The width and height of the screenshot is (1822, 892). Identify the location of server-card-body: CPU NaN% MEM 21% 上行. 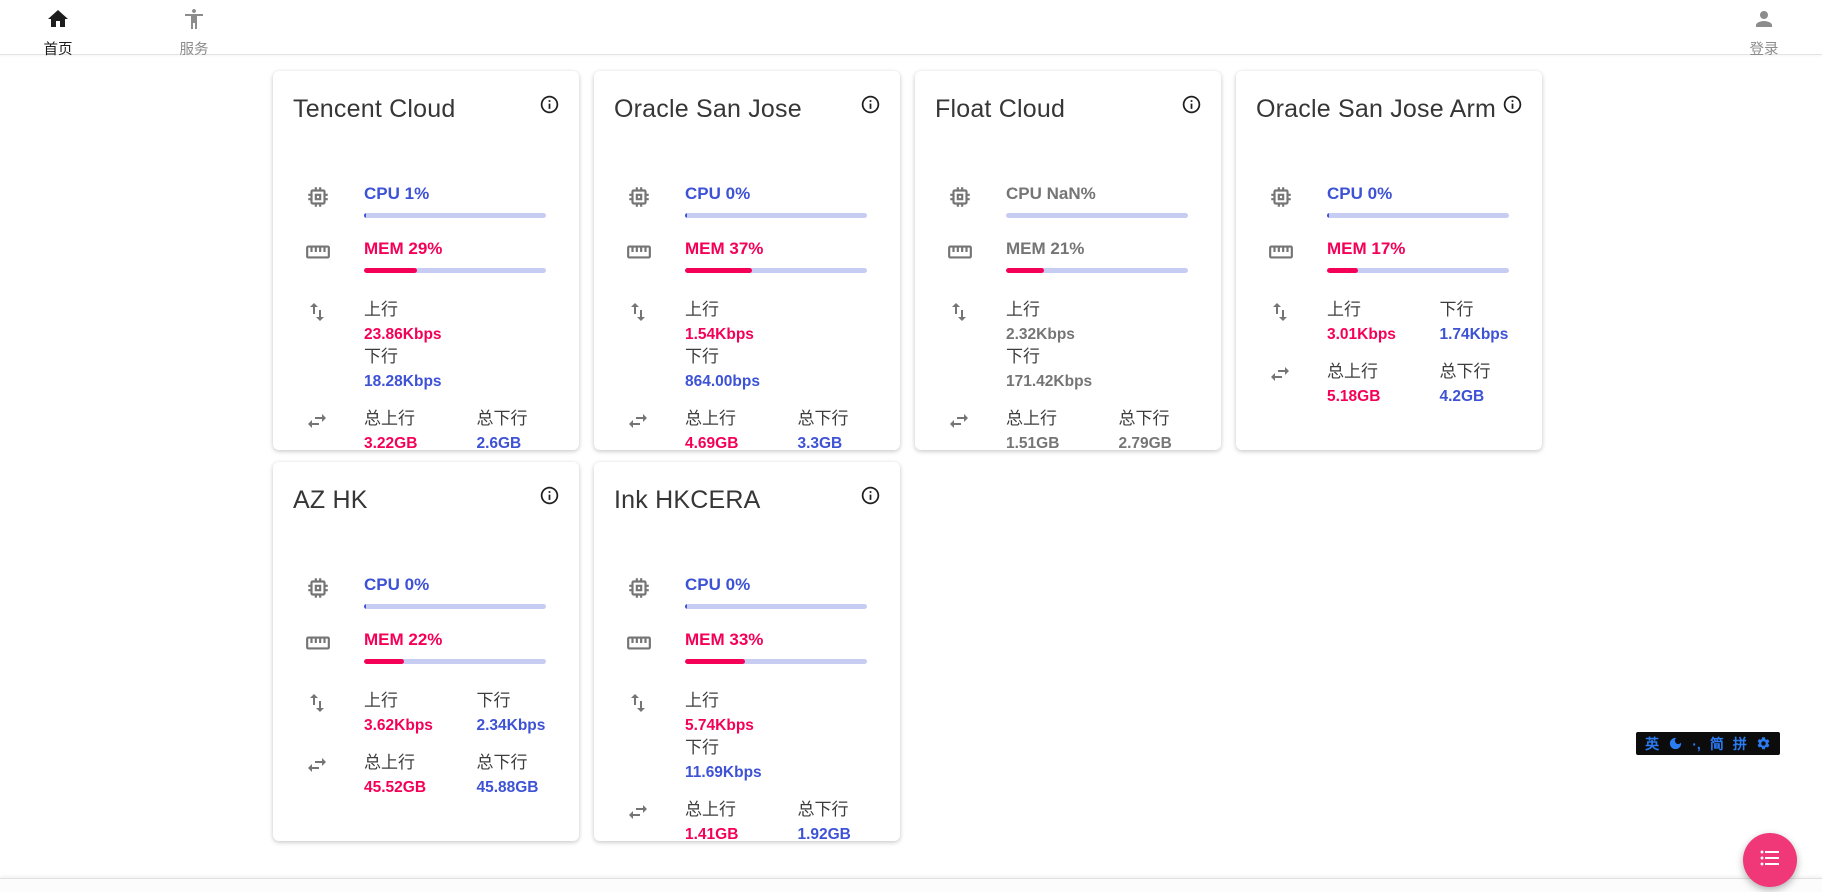
(1068, 319).